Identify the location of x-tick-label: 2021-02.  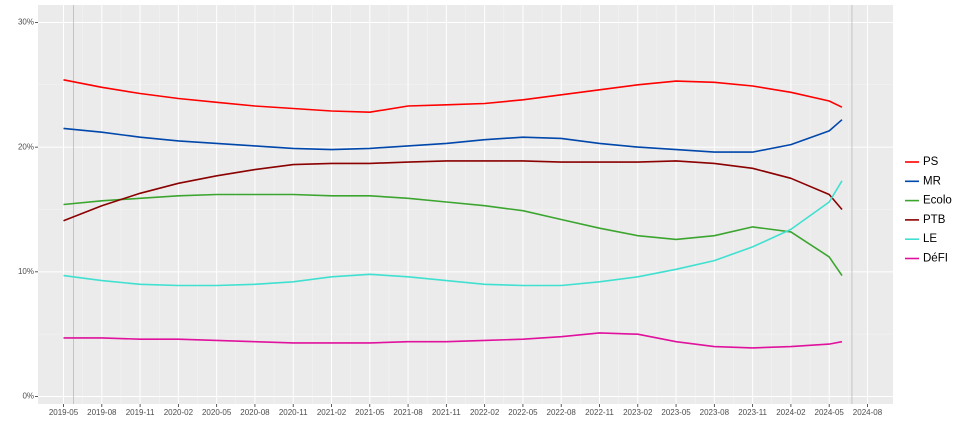
(332, 412).